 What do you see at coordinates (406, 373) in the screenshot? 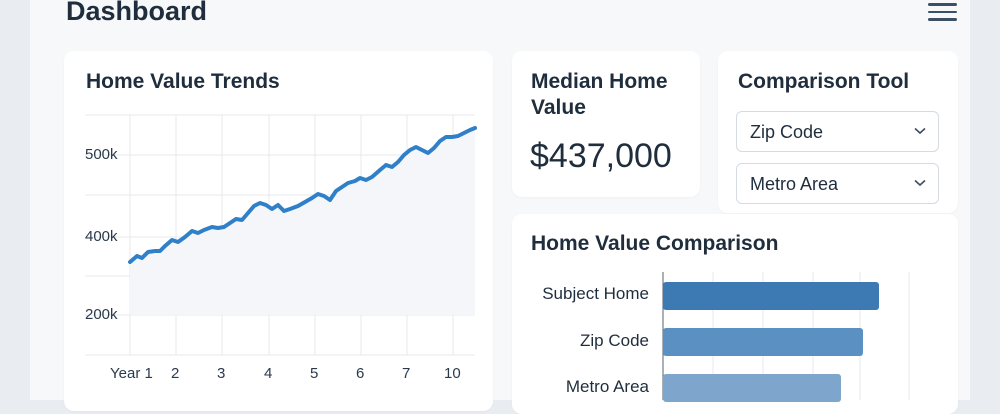
I see `x-axis-label: 7` at bounding box center [406, 373].